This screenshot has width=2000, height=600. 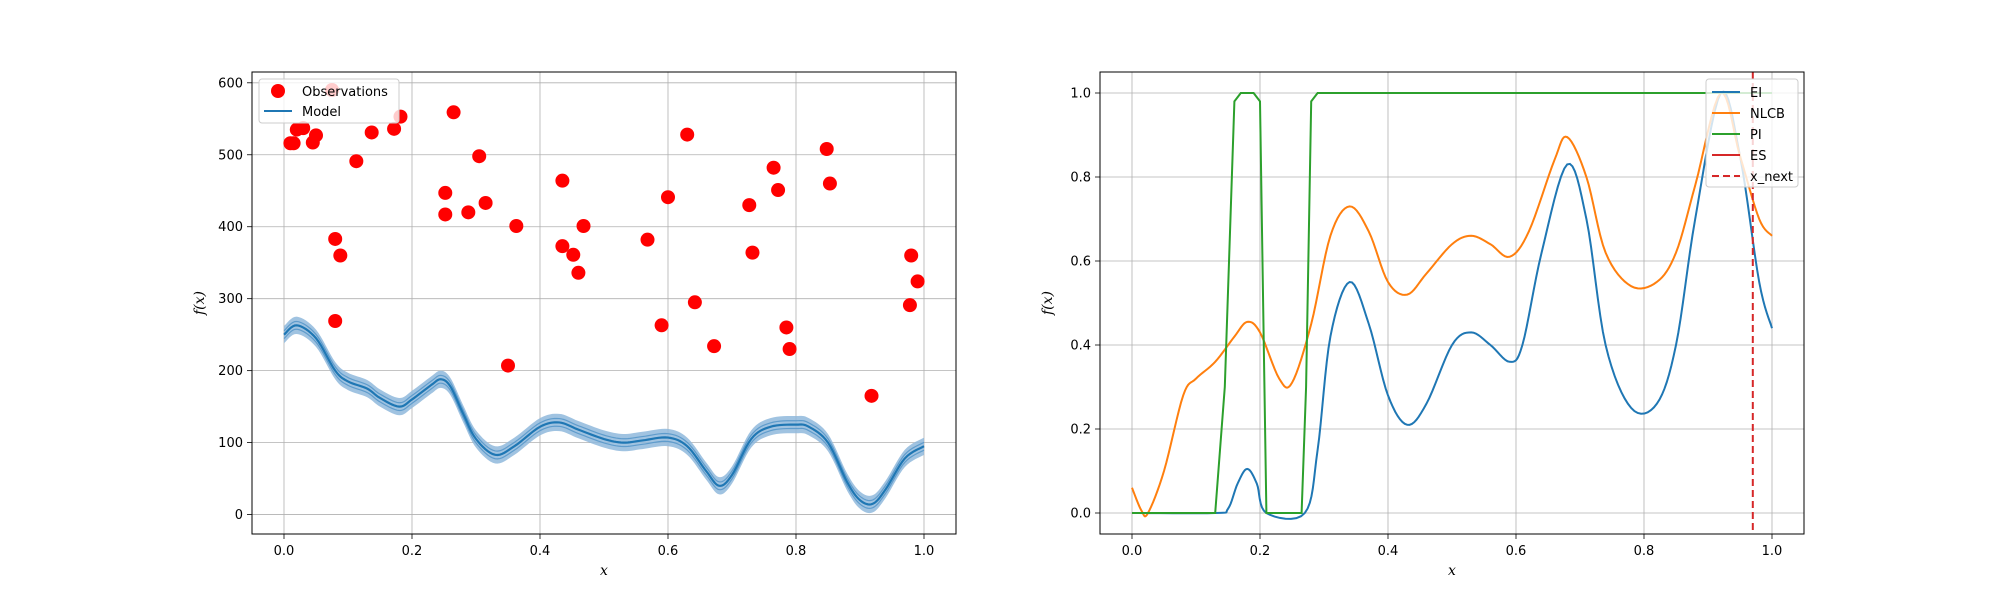 What do you see at coordinates (796, 551) in the screenshot?
I see `left-xtick-label: 0.8` at bounding box center [796, 551].